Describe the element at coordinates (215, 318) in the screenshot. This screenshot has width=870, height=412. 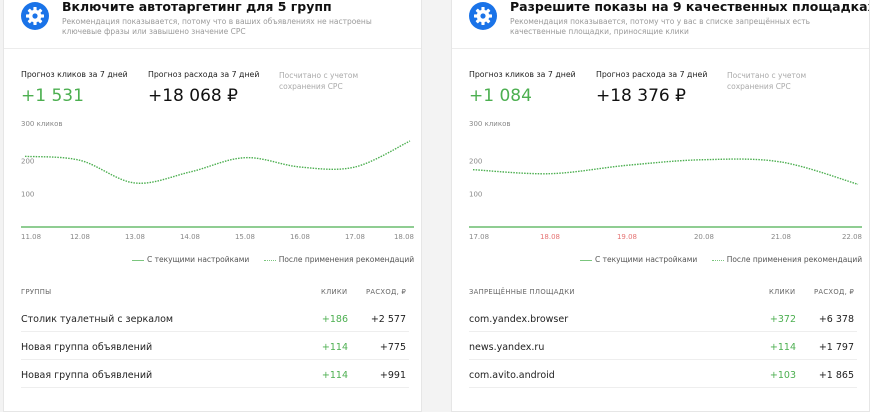
I see `table-row: Столик туалетный с зеркалом +186 +2 577` at that location.